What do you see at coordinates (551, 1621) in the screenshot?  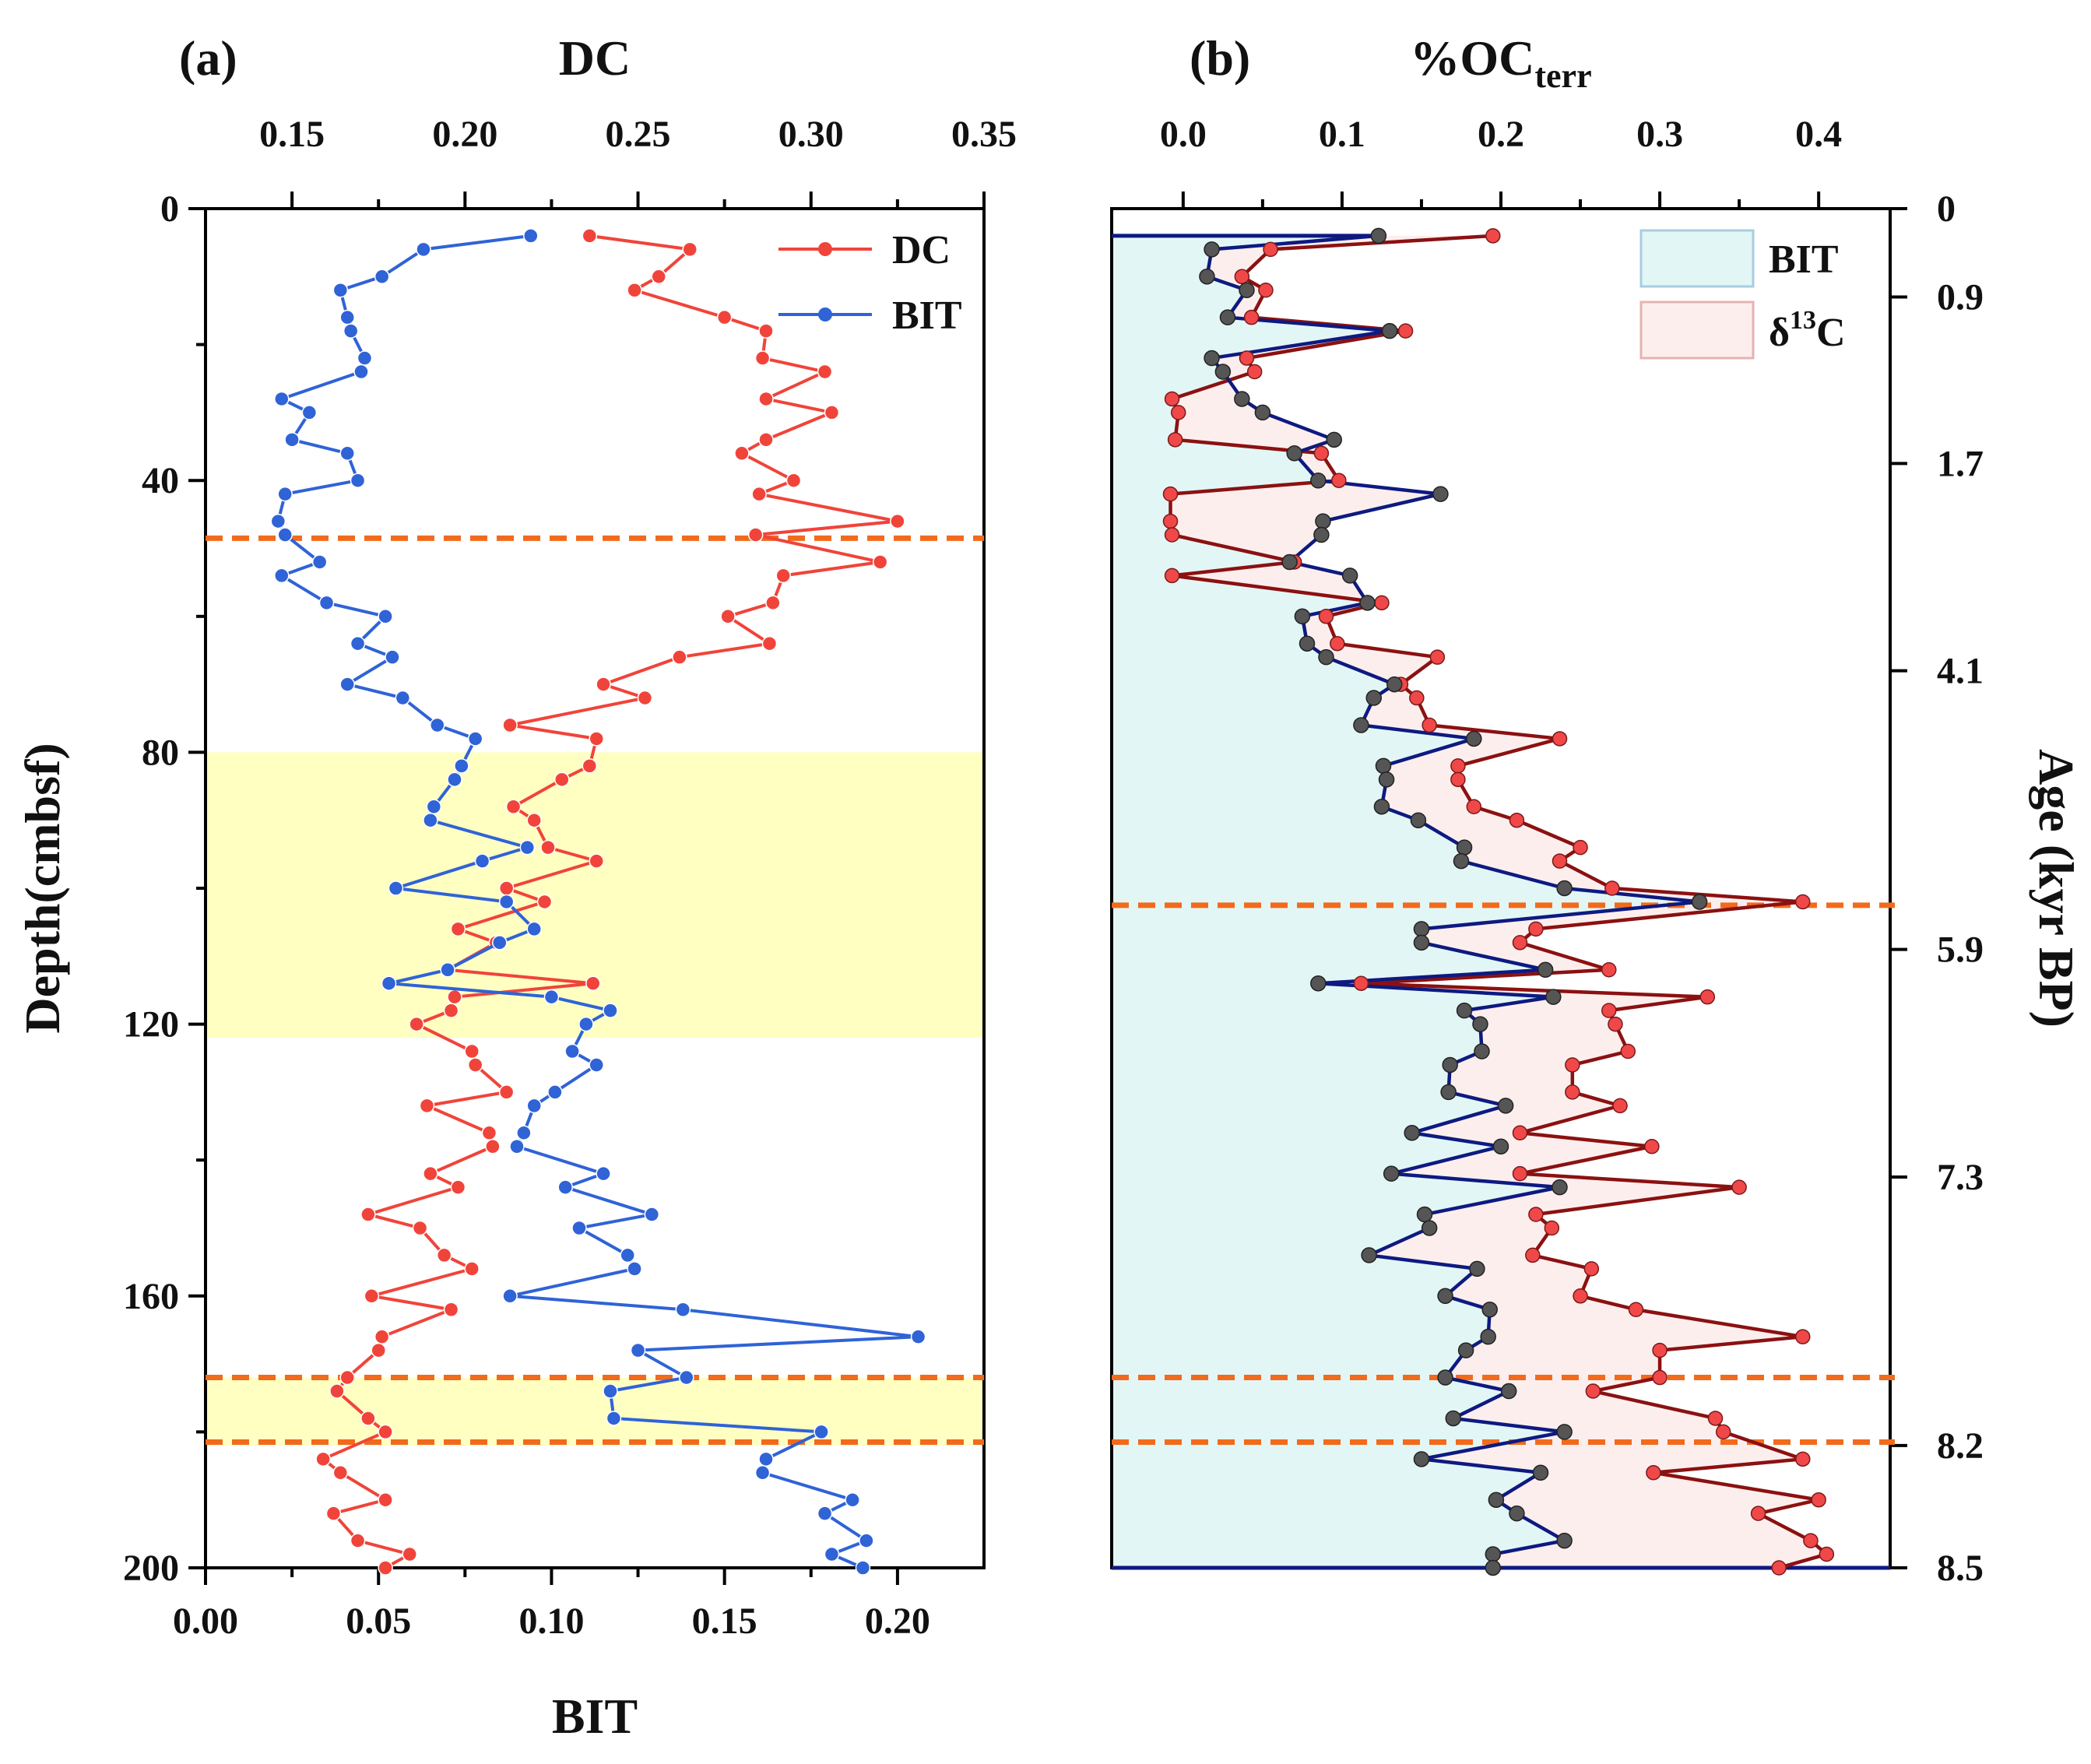 I see `bit-tick-label: 0.10` at bounding box center [551, 1621].